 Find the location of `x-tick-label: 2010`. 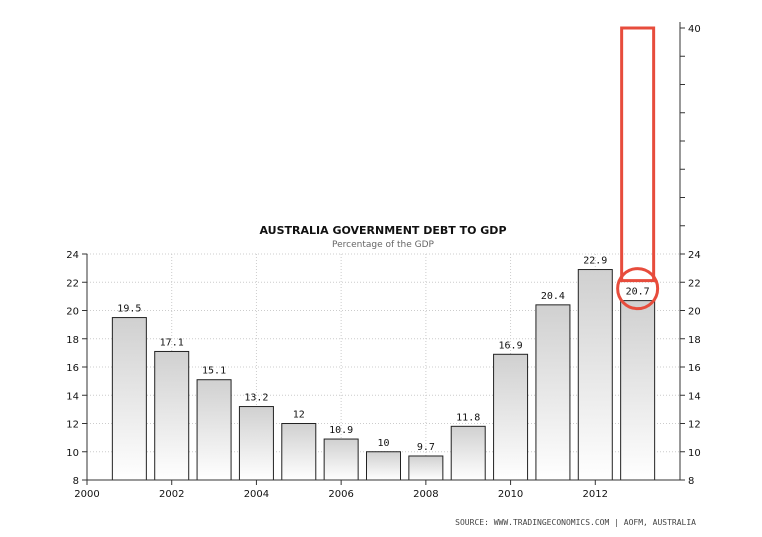

x-tick-label: 2010 is located at coordinates (510, 494).